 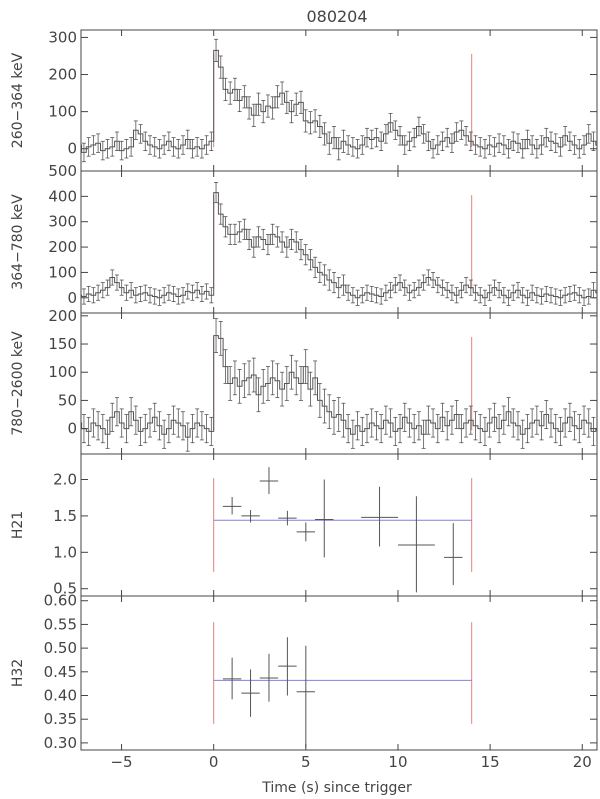 What do you see at coordinates (60, 672) in the screenshot?
I see `y-tick-label: 0.45` at bounding box center [60, 672].